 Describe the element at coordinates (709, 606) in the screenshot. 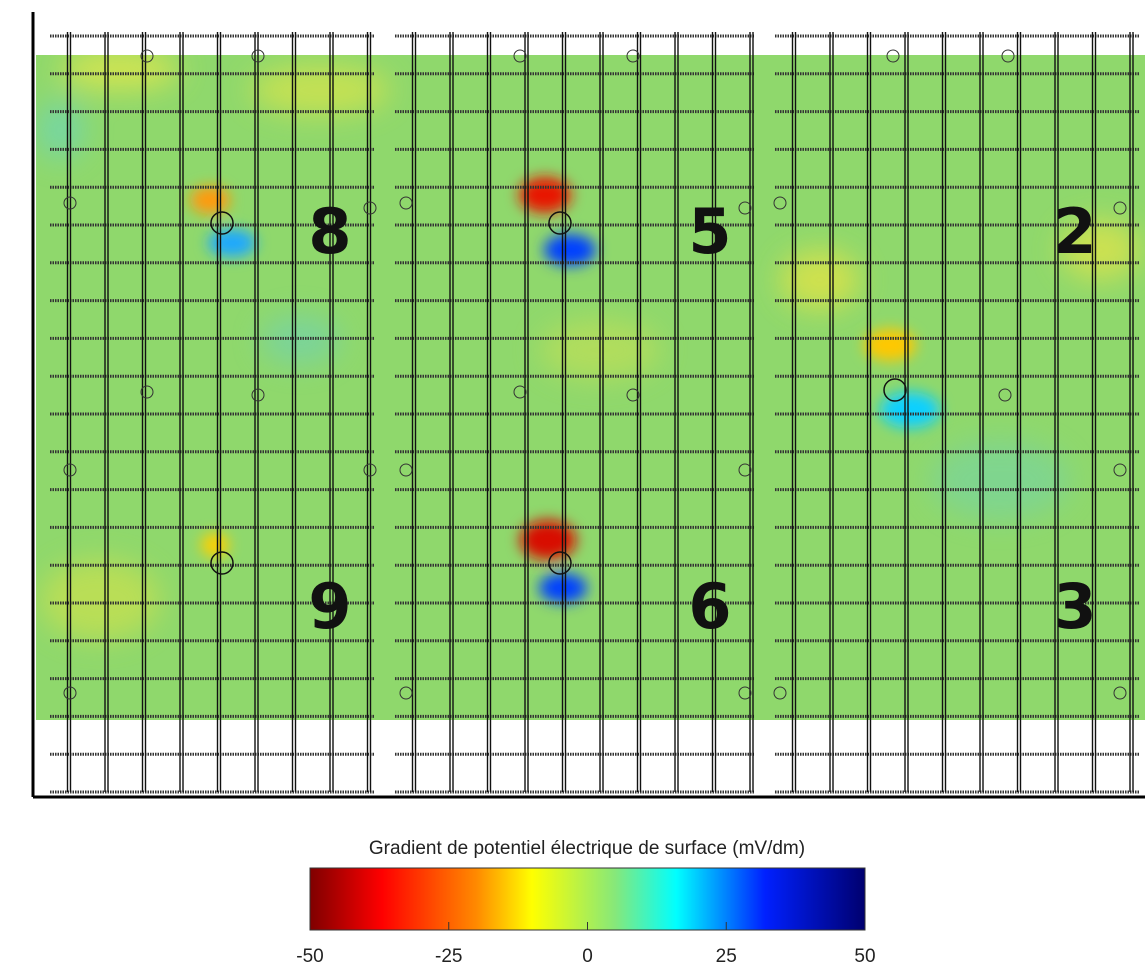

I see `zone-label: 6` at that location.